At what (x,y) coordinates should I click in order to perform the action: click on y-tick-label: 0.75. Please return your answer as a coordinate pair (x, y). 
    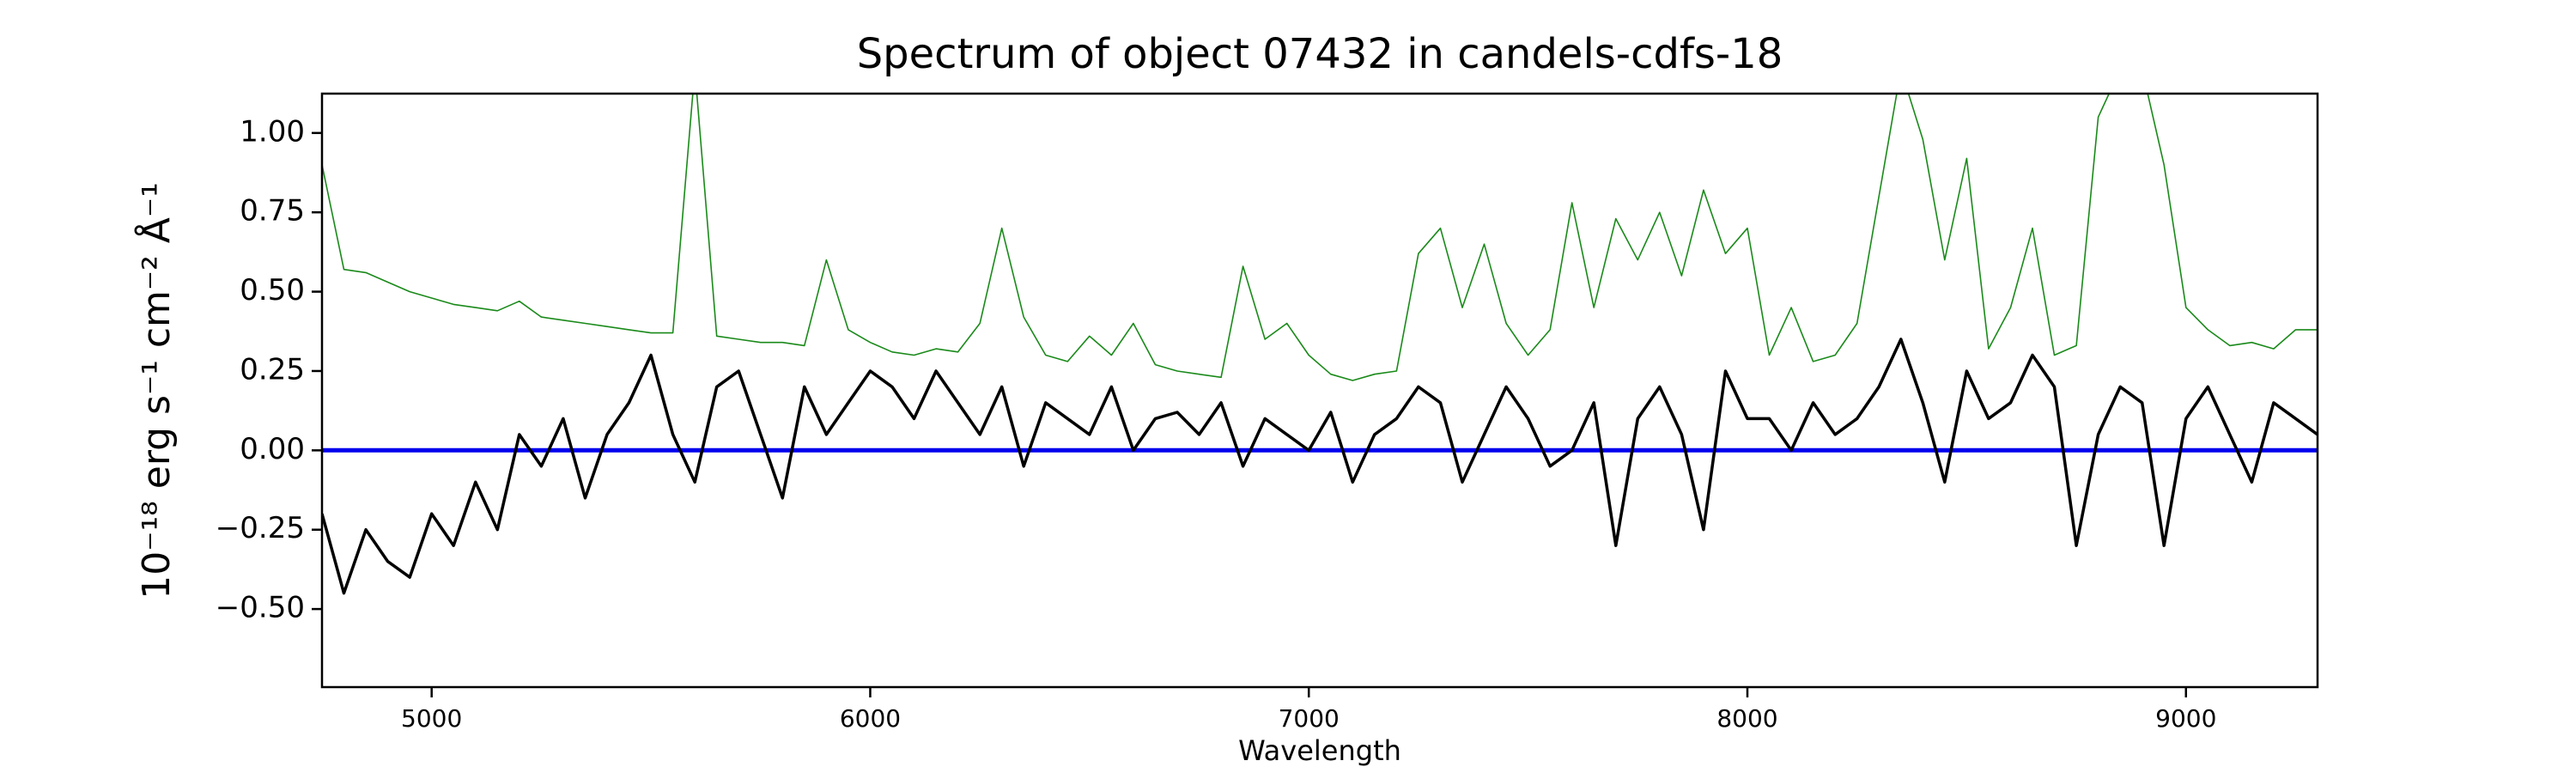
    Looking at the image, I should click on (272, 211).